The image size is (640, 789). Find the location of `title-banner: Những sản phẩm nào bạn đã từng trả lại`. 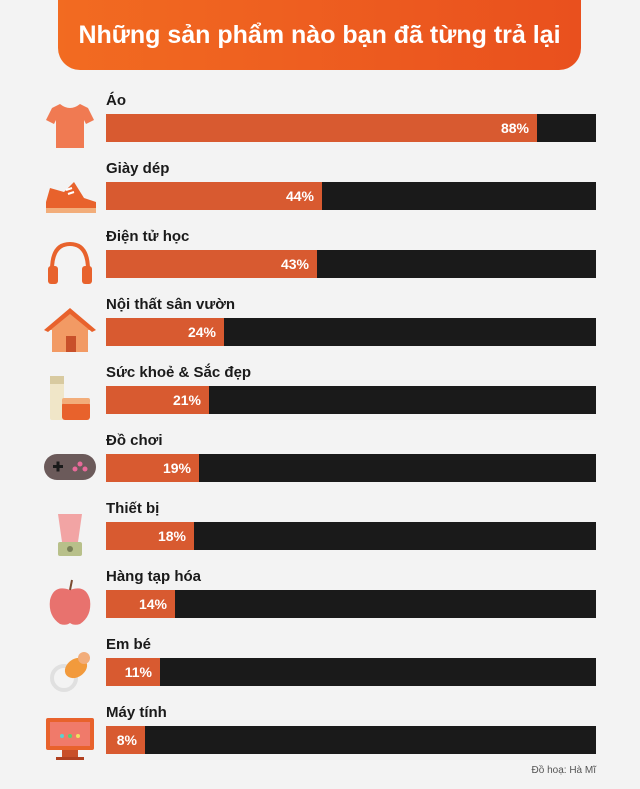

title-banner: Những sản phẩm nào bạn đã từng trả lại is located at coordinates (319, 35).